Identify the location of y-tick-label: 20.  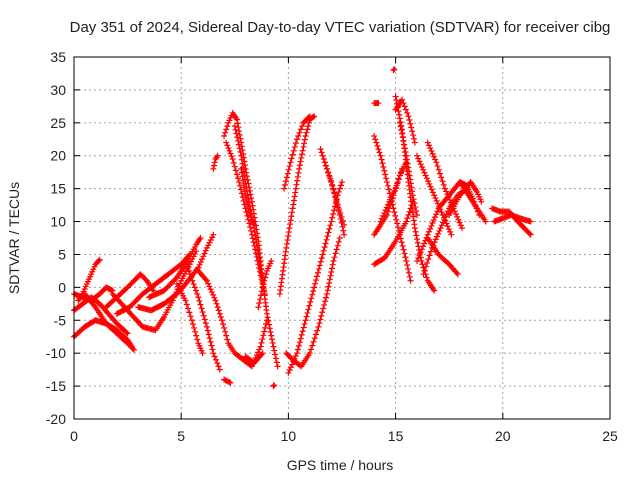
(58, 156).